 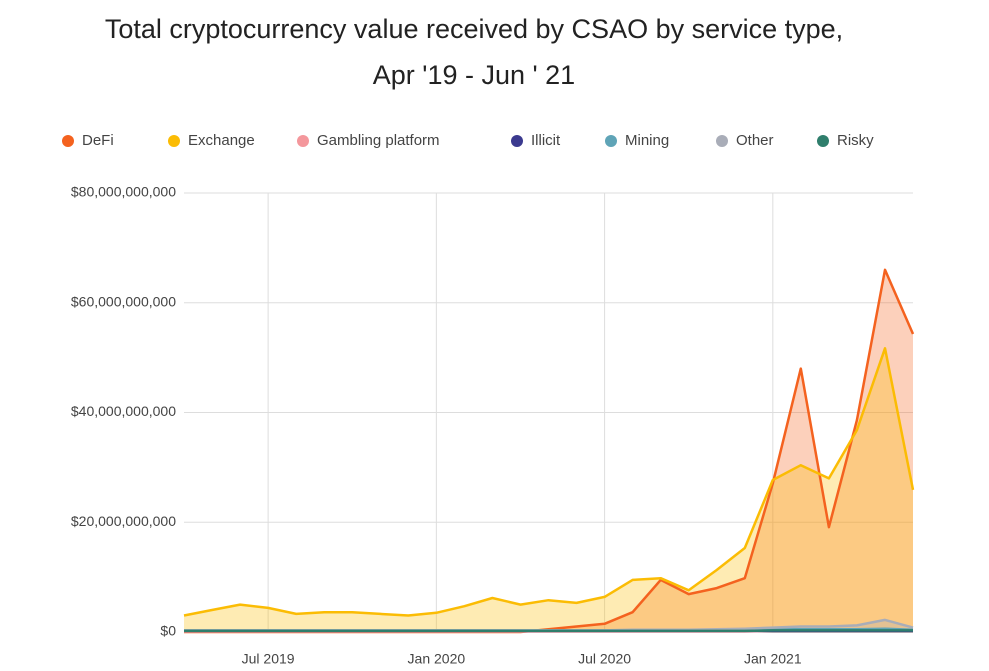 I want to click on x-tick-label: Jul 2020, so click(x=604, y=659).